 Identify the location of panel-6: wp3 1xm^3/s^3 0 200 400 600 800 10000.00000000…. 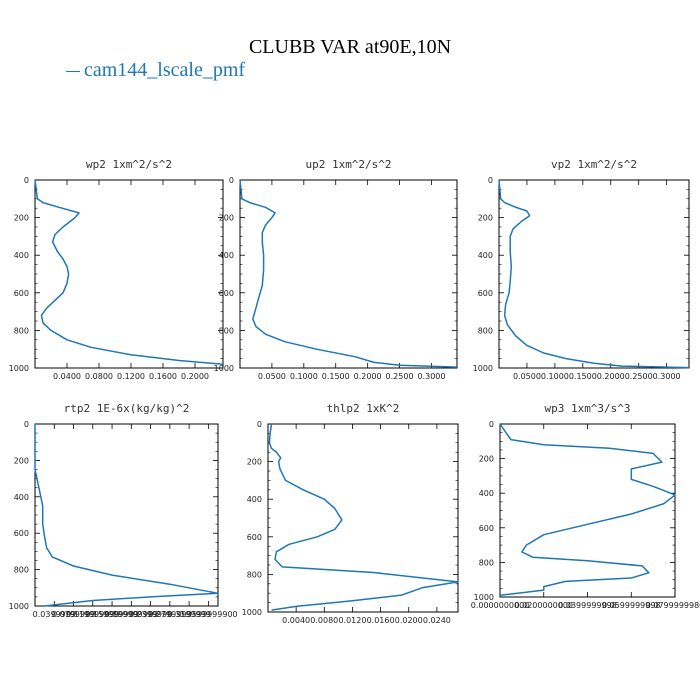
(585, 506).